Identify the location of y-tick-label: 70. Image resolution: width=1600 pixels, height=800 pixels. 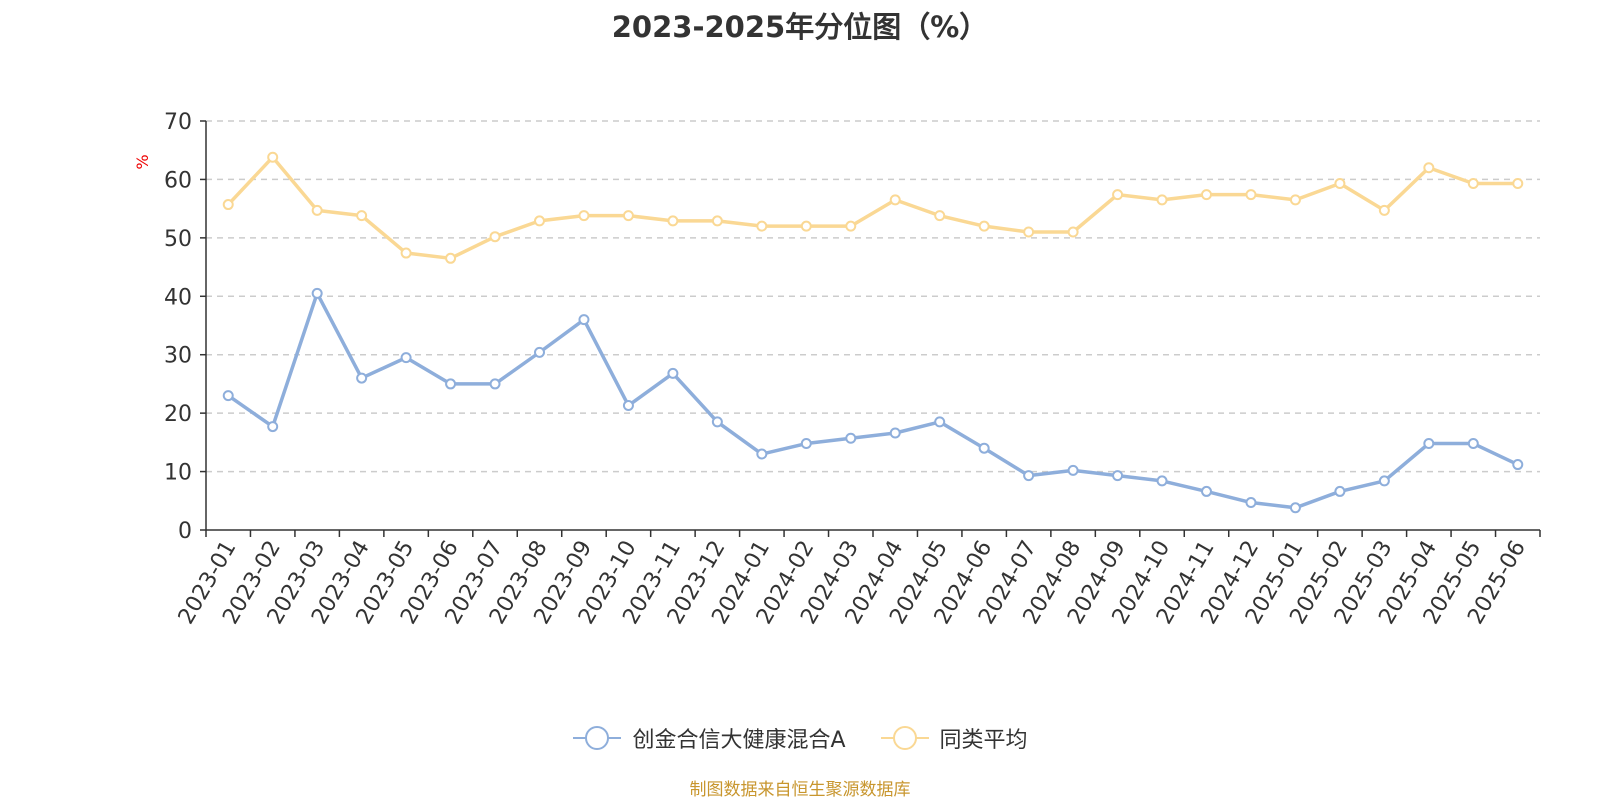
(178, 122).